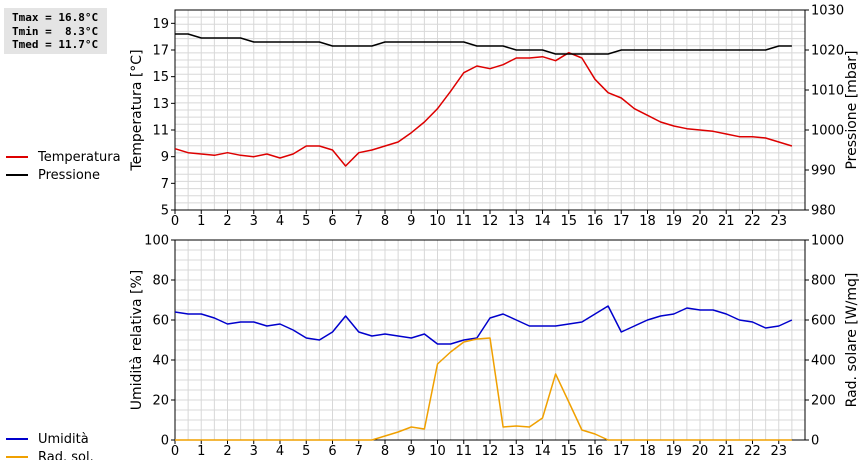  What do you see at coordinates (823, 171) in the screenshot?
I see `y-right-tick-label: 990` at bounding box center [823, 171].